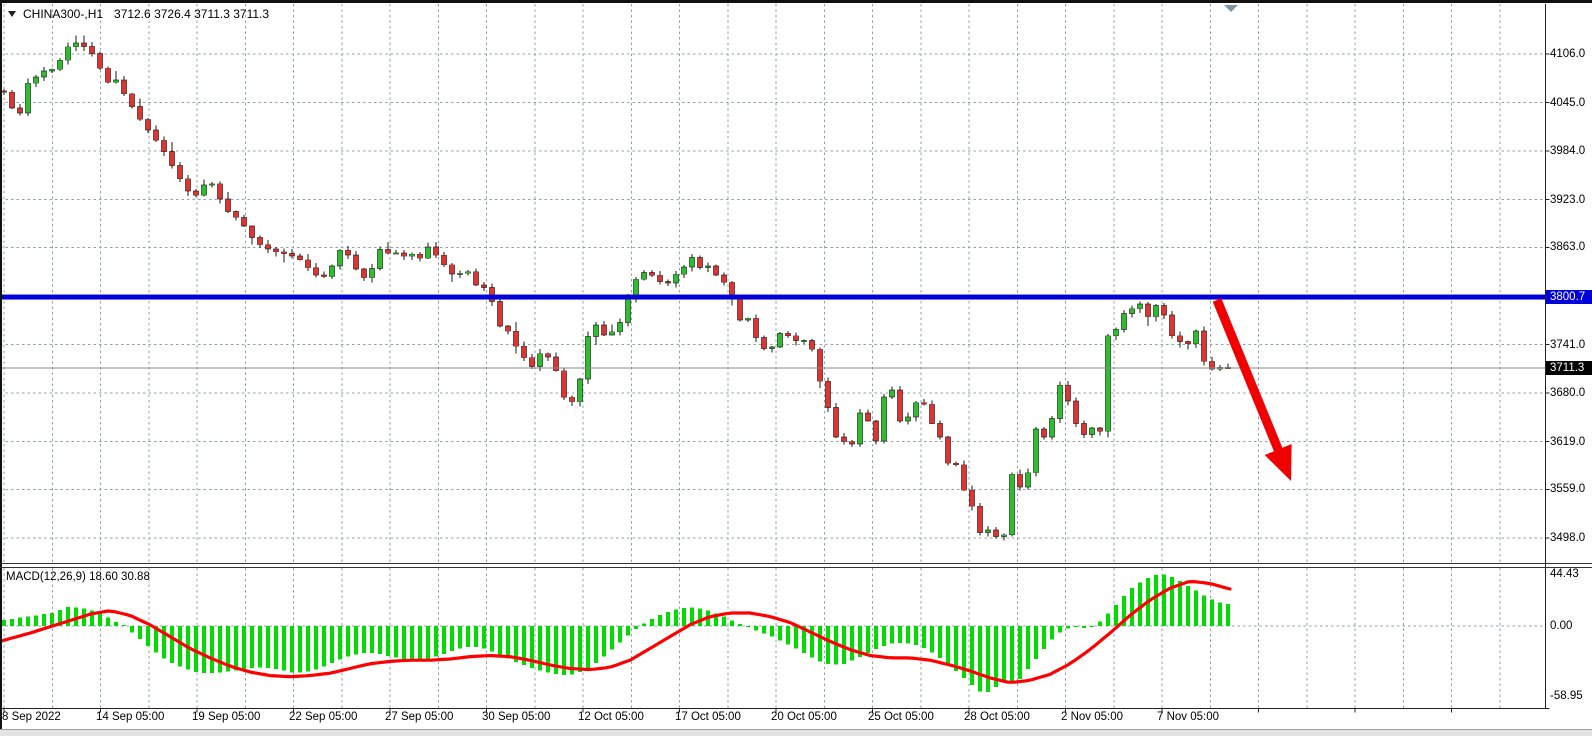 This screenshot has height=736, width=1592. I want to click on macd-histogram, so click(616, 633).